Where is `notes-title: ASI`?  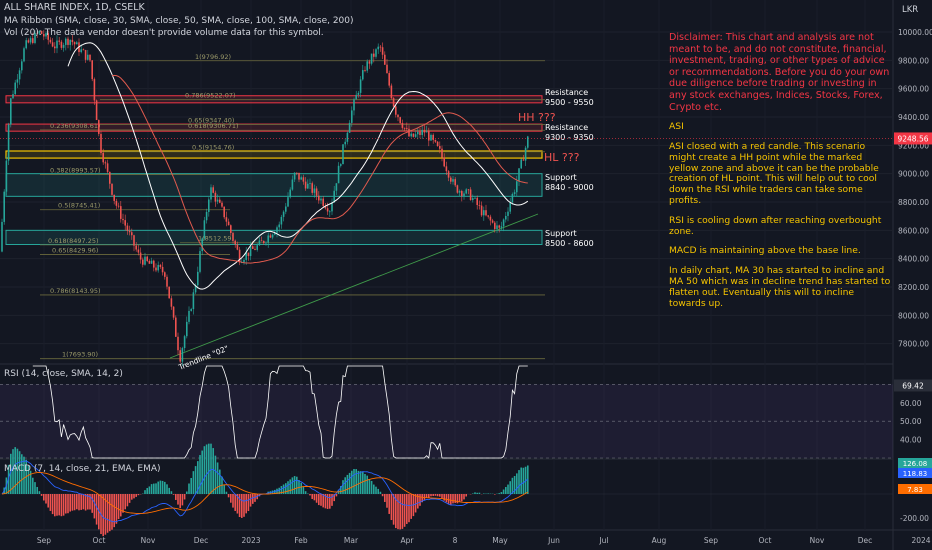 notes-title: ASI is located at coordinates (676, 127).